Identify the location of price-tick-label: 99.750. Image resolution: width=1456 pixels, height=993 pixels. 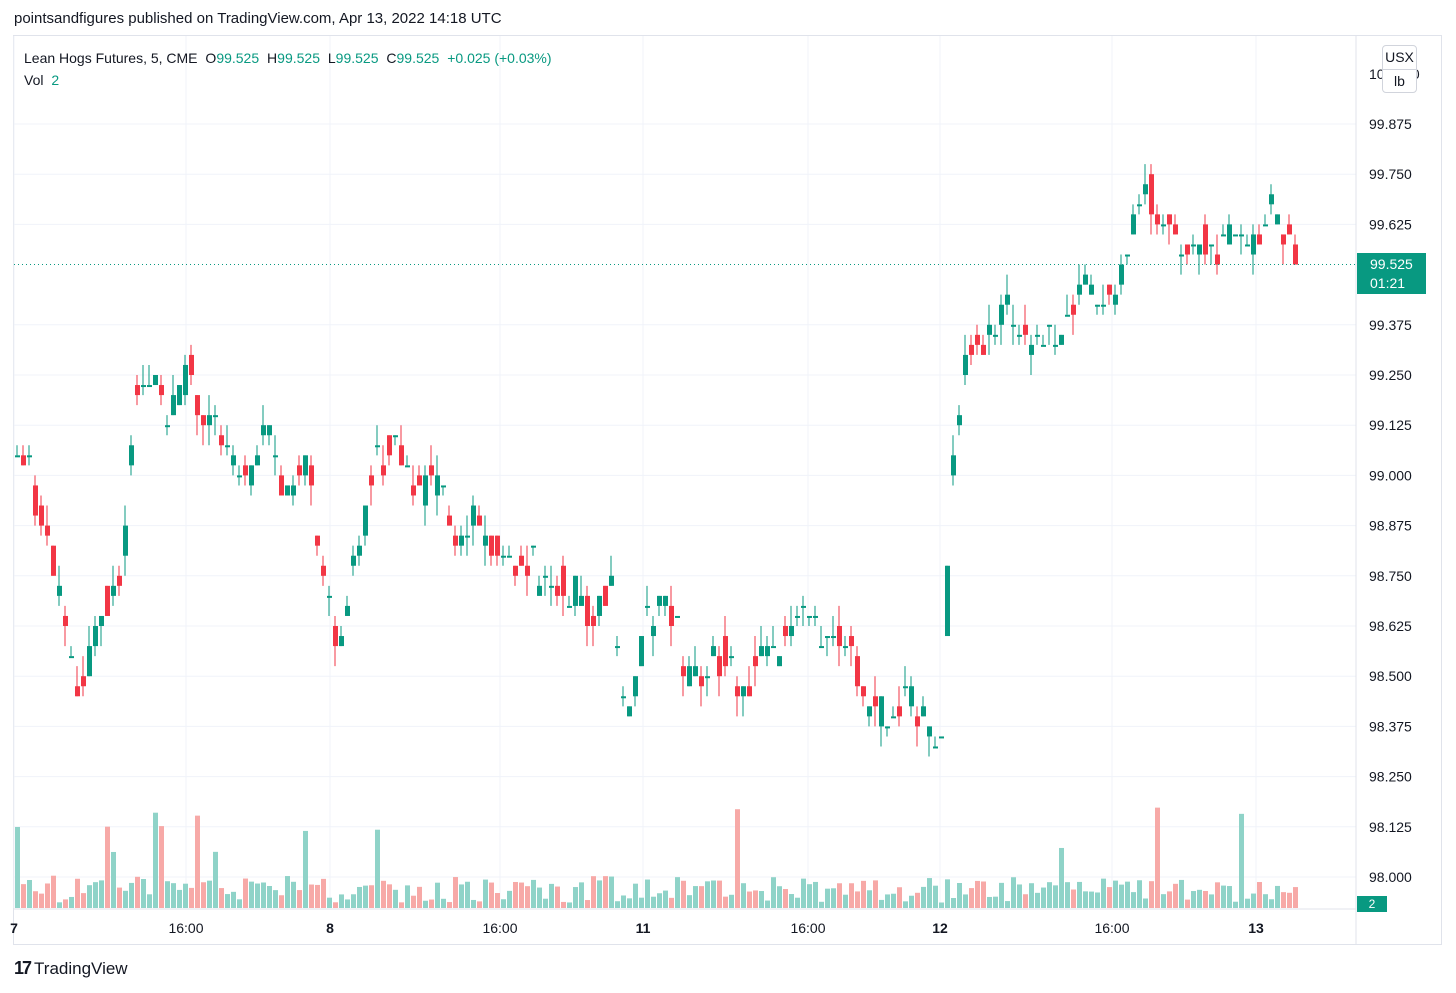
(1390, 174).